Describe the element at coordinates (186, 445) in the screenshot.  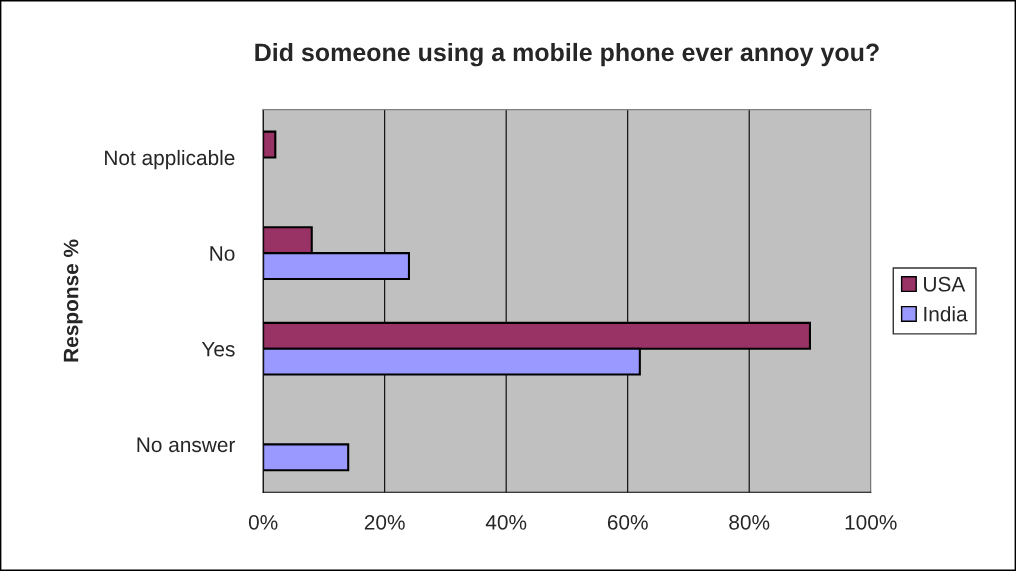
I see `y-tick-label: No answer` at that location.